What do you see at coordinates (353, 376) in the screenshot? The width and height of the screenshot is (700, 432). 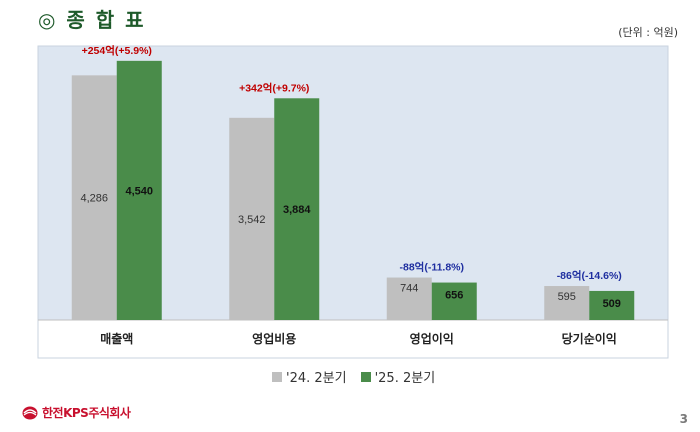 I see `chart-legend: '24. 2분기 '25. 2분기` at bounding box center [353, 376].